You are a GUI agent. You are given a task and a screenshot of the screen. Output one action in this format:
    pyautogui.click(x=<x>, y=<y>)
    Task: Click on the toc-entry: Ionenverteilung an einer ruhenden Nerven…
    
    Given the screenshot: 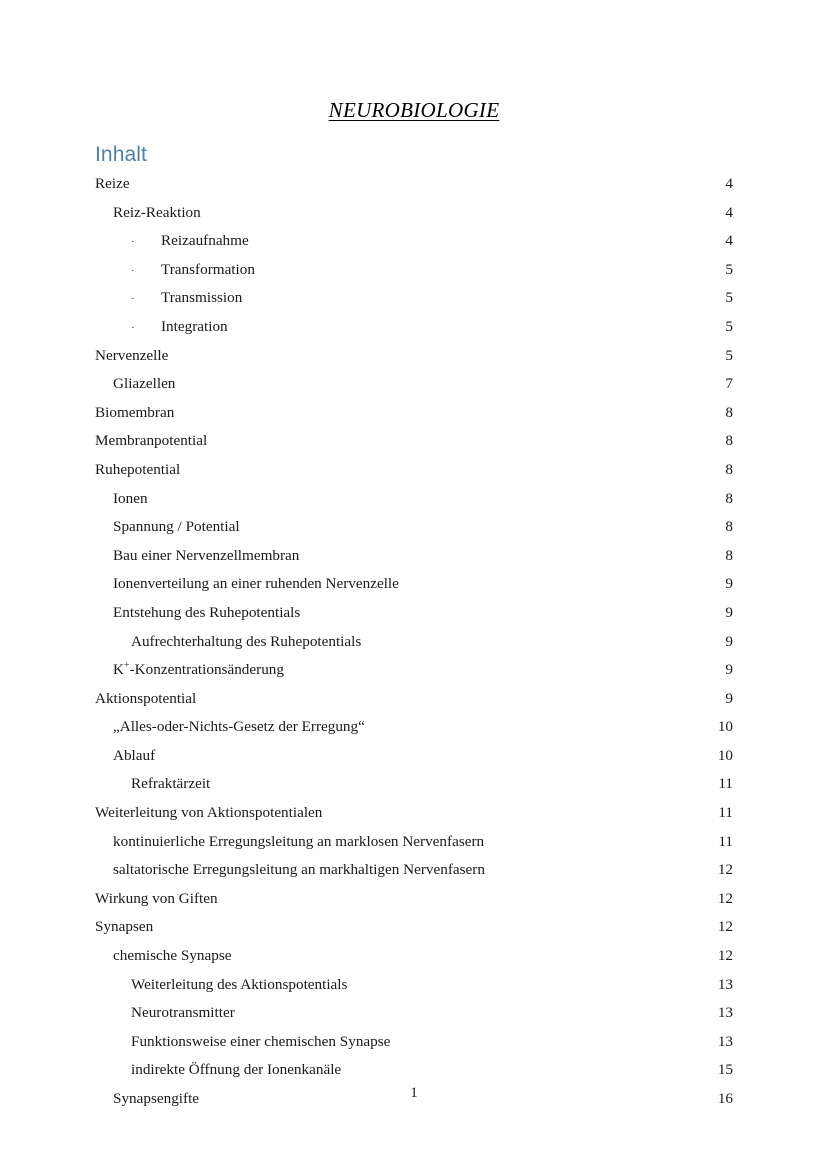 What is the action you would take?
    pyautogui.click(x=414, y=584)
    